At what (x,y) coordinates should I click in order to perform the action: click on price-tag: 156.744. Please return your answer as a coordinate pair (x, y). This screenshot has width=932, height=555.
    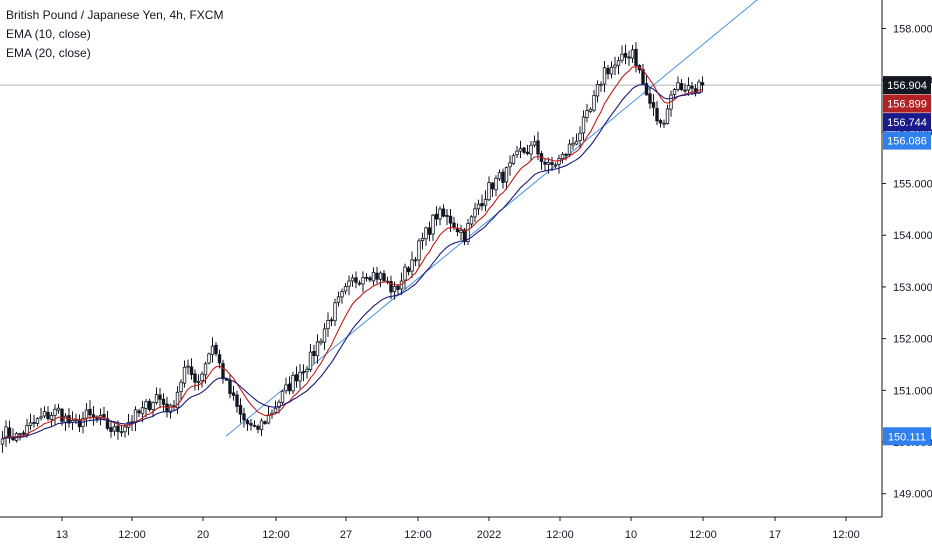
    Looking at the image, I should click on (907, 122).